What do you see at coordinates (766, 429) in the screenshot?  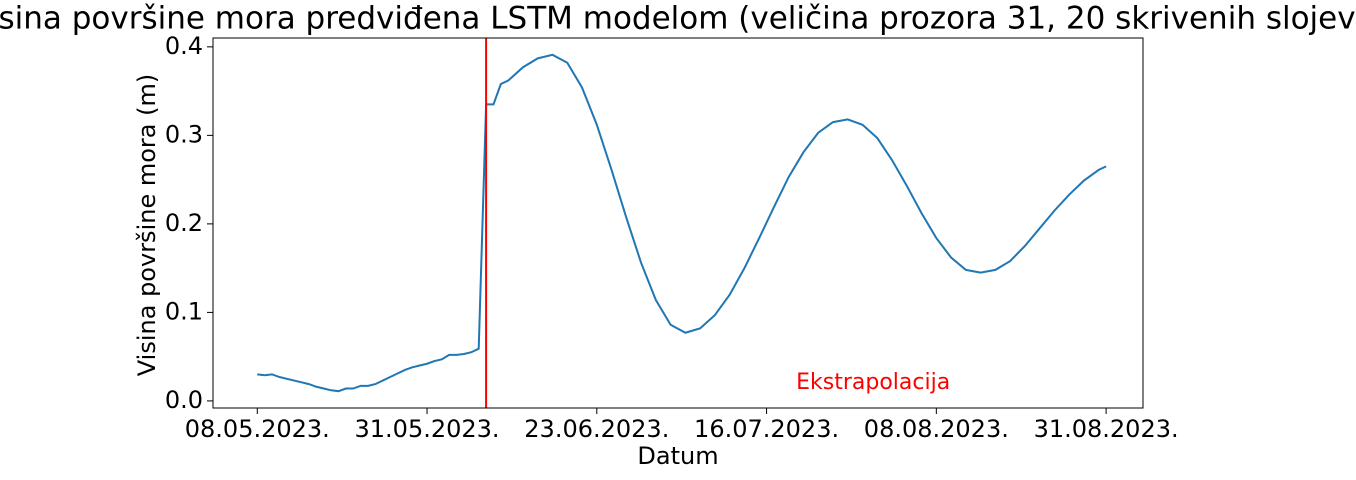 I see `x-tick-label: 16.07.2023.` at bounding box center [766, 429].